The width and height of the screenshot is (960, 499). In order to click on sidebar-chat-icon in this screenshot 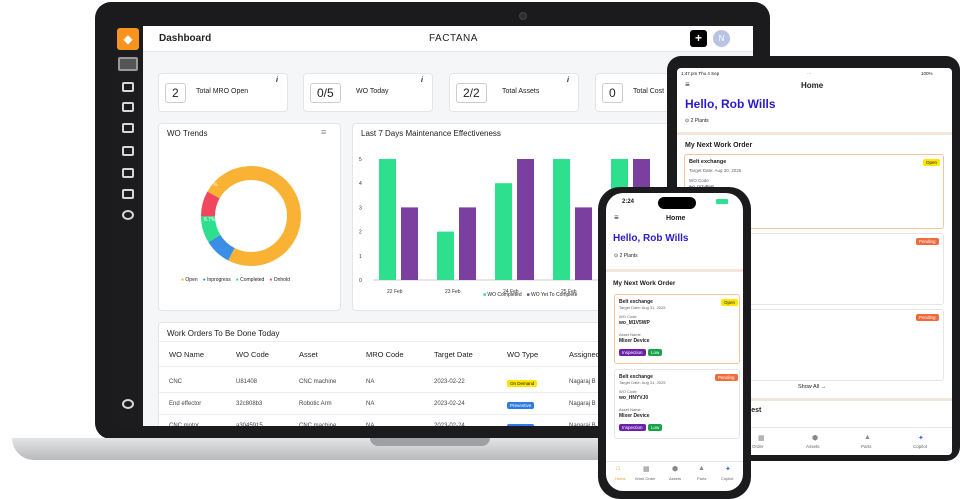, I will do `click(128, 128)`.